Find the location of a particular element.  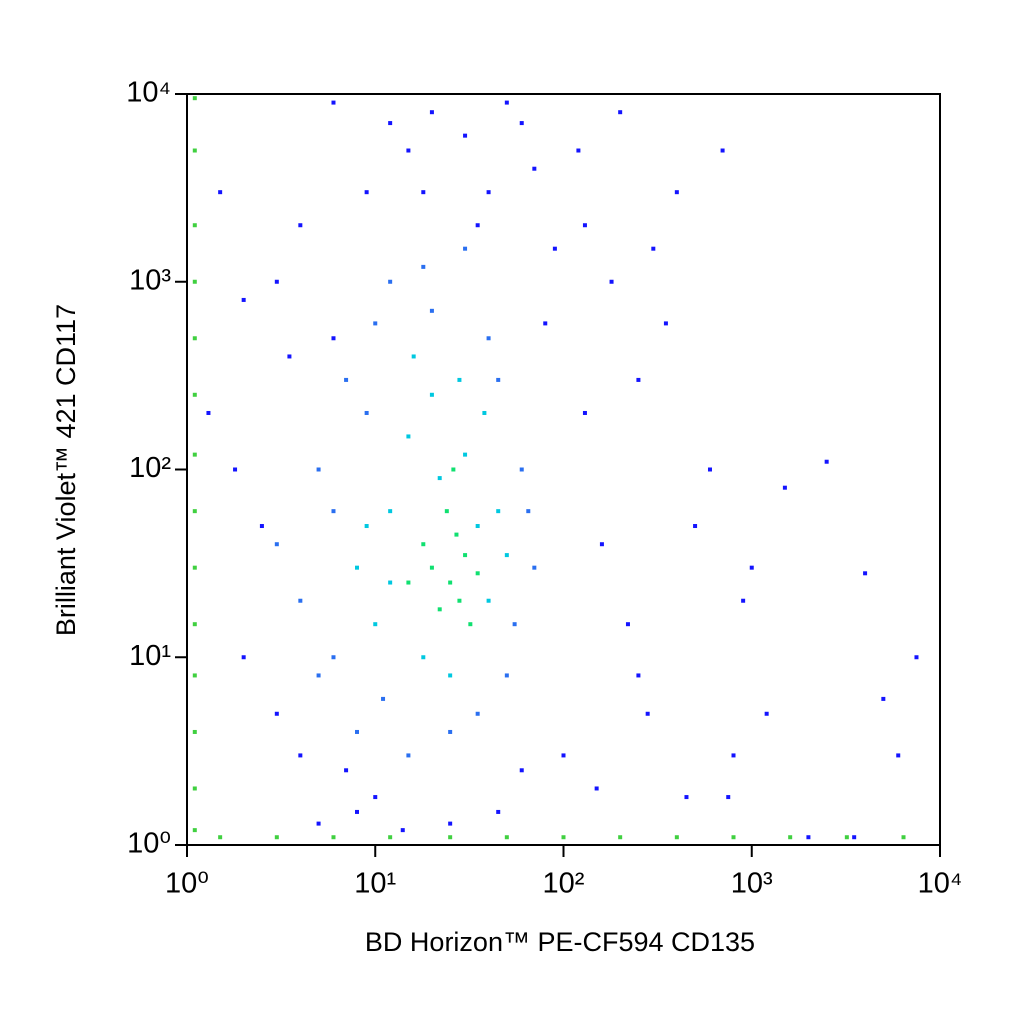

y-axis-label: Brilliant Violet™ 421 CD117 is located at coordinates (66, 470).